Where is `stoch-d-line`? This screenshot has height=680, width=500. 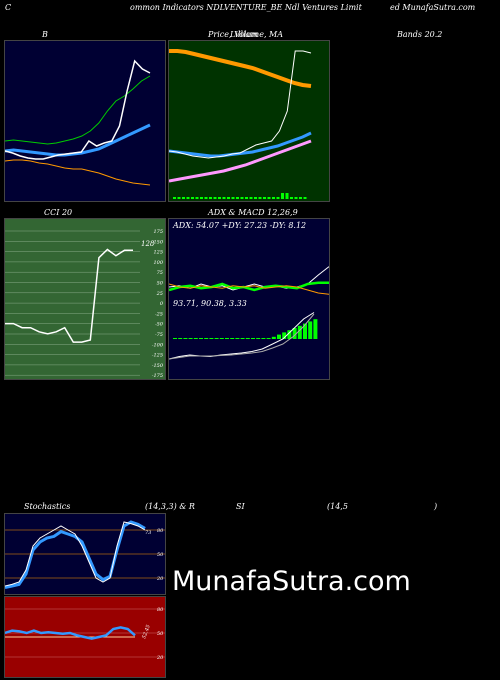 stoch-d-line is located at coordinates (75, 555).